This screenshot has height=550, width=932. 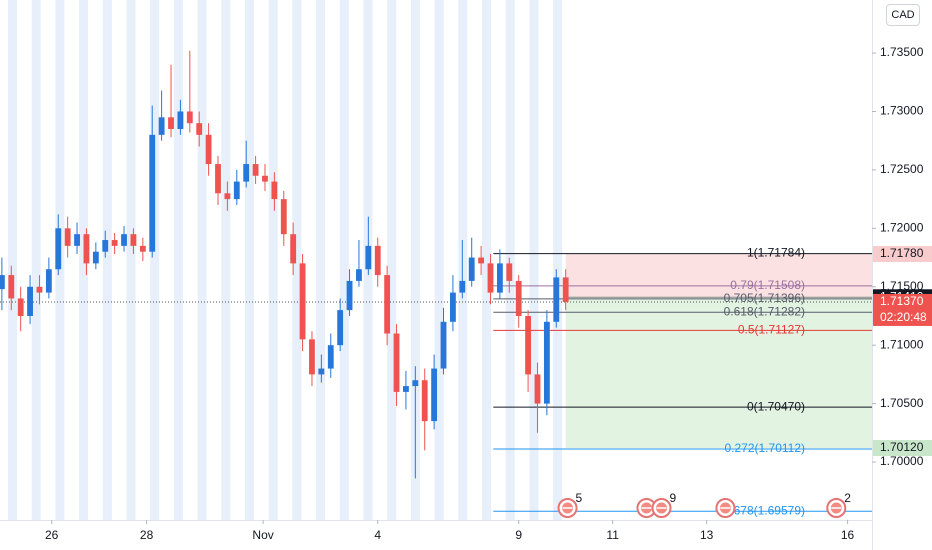 I want to click on currency-button: CAD, so click(x=903, y=15).